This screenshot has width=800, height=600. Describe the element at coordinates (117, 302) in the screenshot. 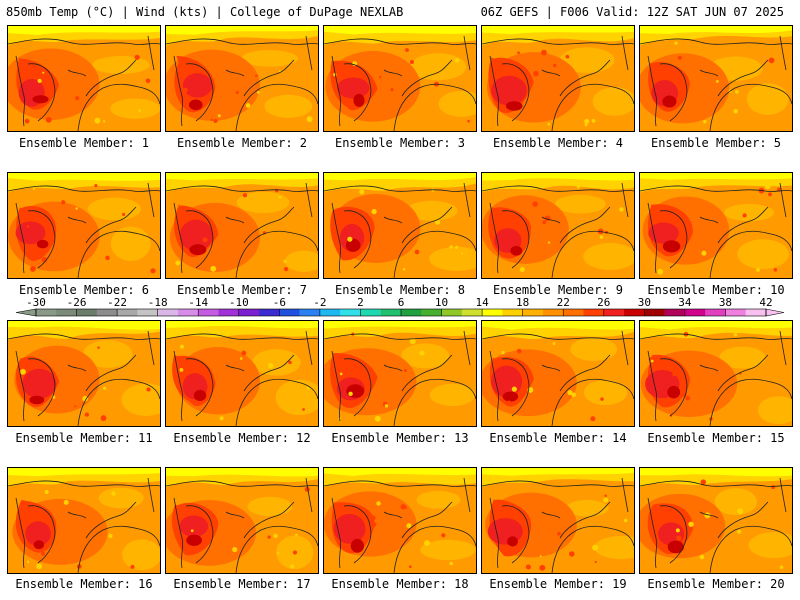

I see `colorbar-tick-label: -22` at that location.